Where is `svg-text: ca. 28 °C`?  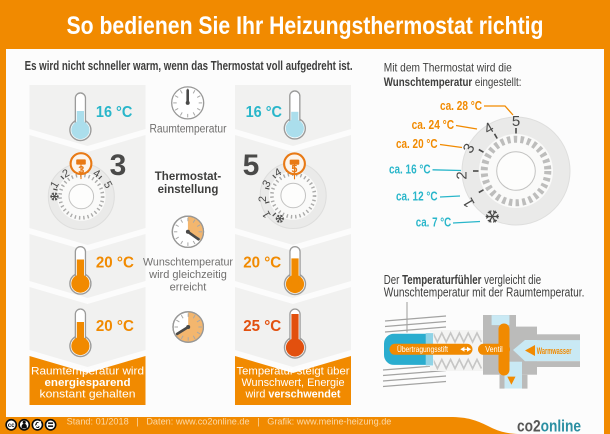 svg-text: ca. 28 °C is located at coordinates (461, 106).